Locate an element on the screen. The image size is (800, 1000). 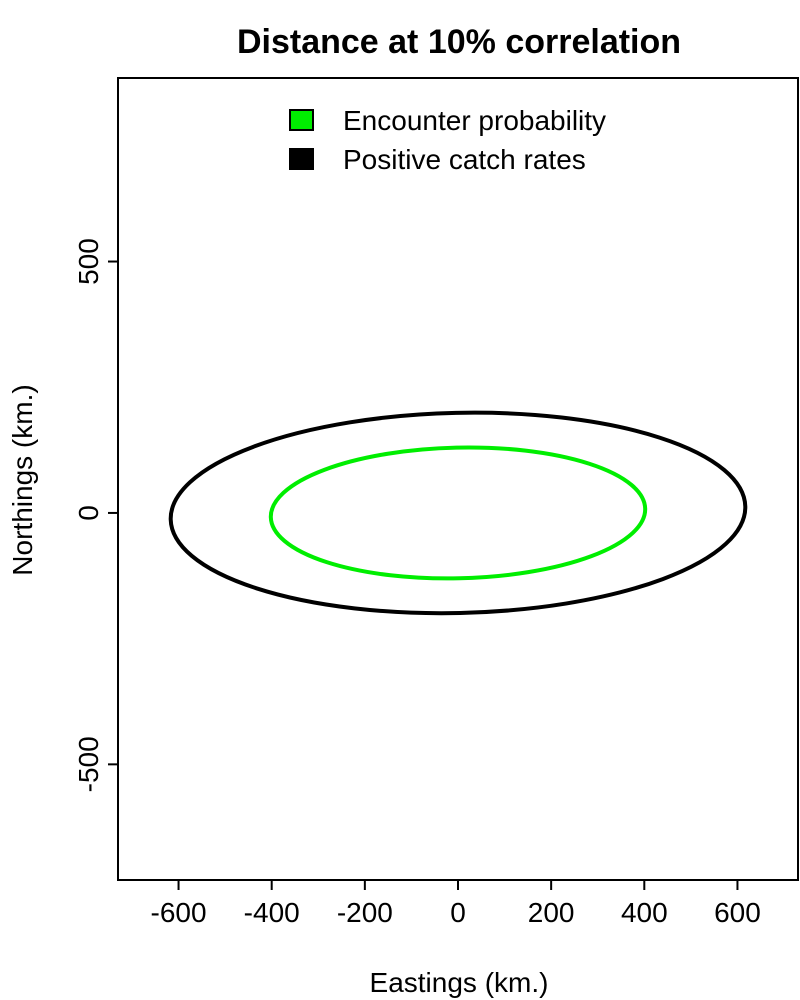
x-tick-label: -600 is located at coordinates (179, 912).